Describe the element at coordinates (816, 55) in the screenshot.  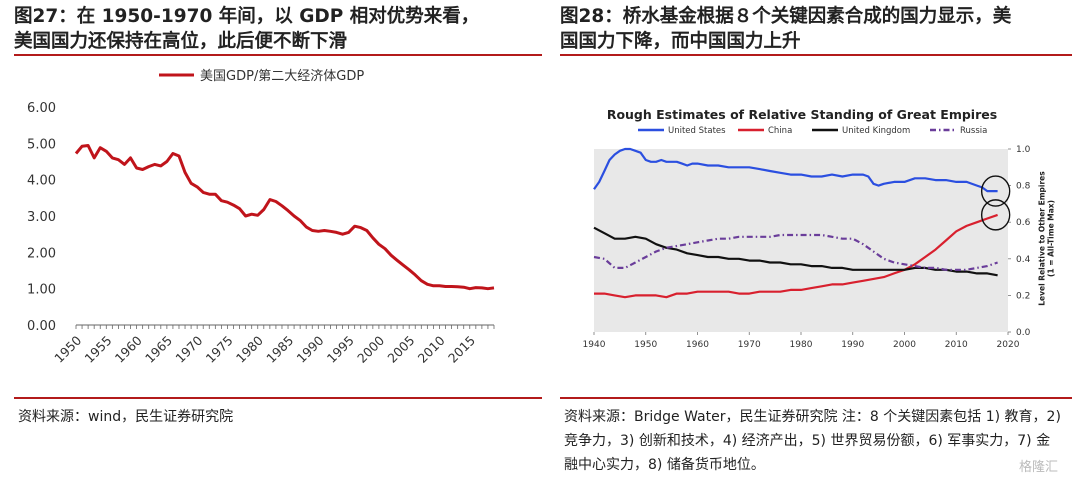
I see `right-top-rule` at that location.